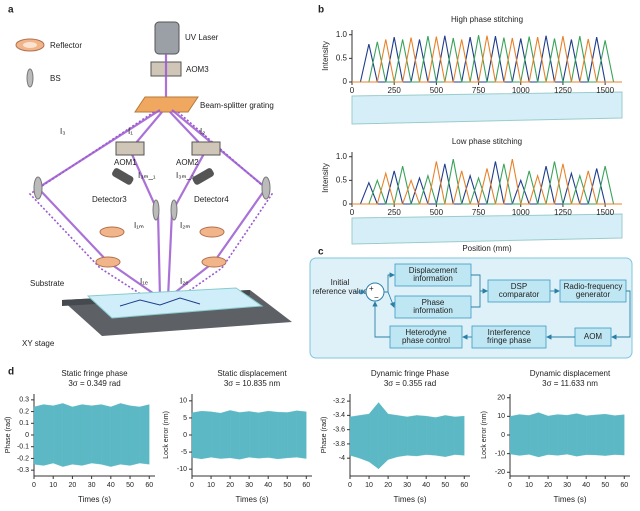 The height and width of the screenshot is (511, 640). What do you see at coordinates (501, 416) in the screenshot?
I see `y-tick-label: 10` at bounding box center [501, 416].